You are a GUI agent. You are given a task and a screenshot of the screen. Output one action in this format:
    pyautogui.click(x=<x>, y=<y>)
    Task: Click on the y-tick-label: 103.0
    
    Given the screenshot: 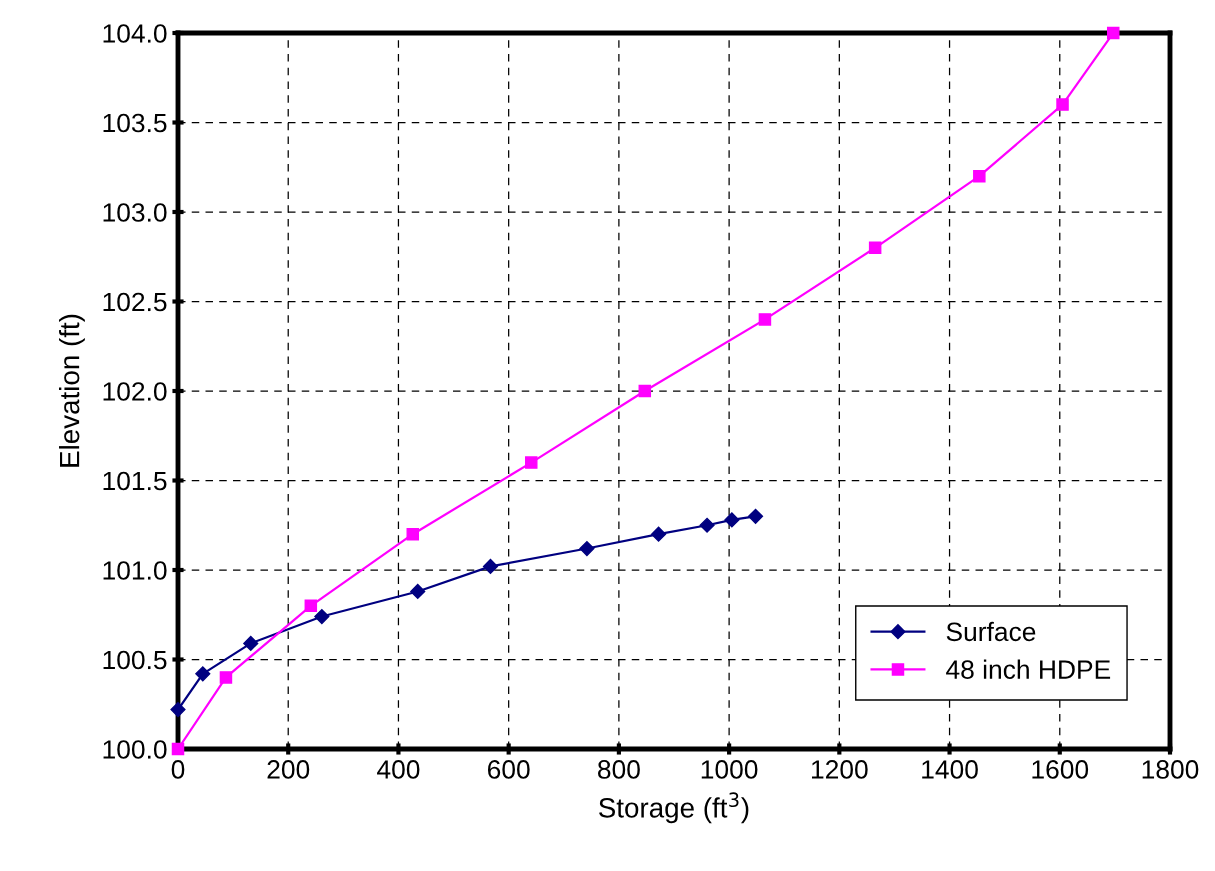 What is the action you would take?
    pyautogui.click(x=135, y=212)
    